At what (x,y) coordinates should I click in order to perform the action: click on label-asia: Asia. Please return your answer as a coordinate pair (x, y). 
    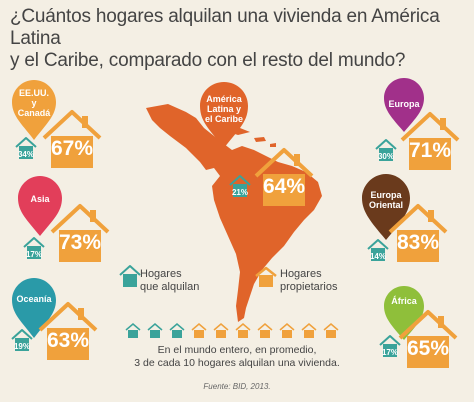
    Looking at the image, I should click on (40, 199).